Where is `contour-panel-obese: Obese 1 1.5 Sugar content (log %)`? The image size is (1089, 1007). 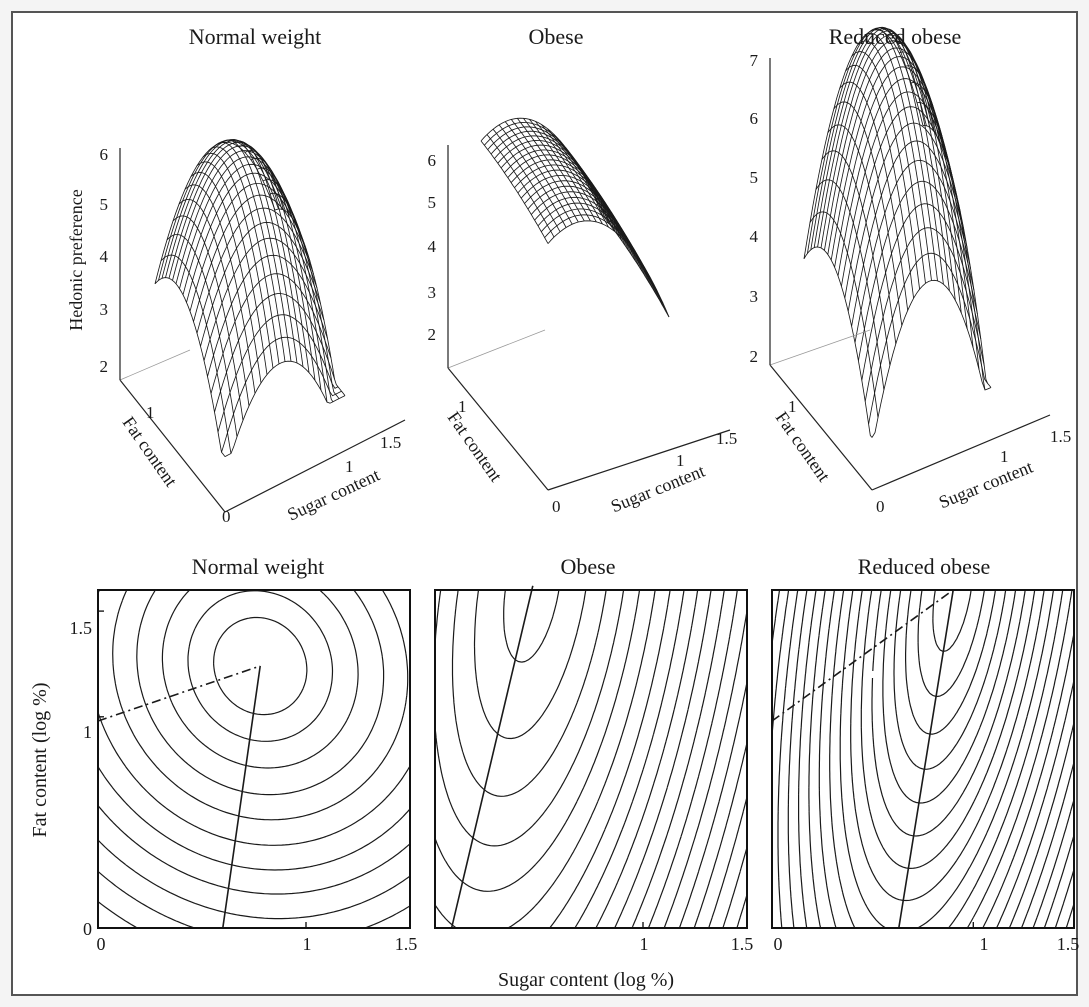
contour-panel-obese: Obese 1 1.5 Sugar content (log %) is located at coordinates (594, 772).